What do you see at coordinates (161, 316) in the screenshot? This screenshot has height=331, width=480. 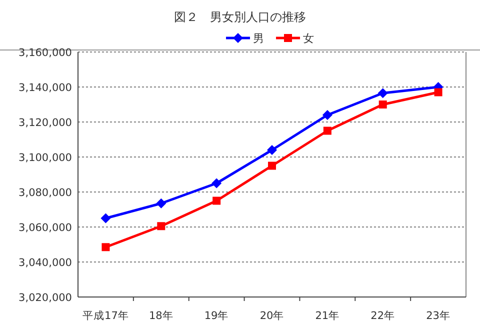 I see `x-tick-label: 18年` at bounding box center [161, 316].